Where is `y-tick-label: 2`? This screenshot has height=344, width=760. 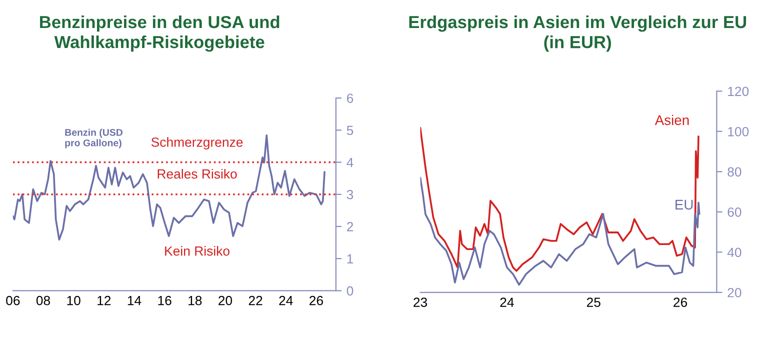 y-tick-label: 2 is located at coordinates (350, 227).